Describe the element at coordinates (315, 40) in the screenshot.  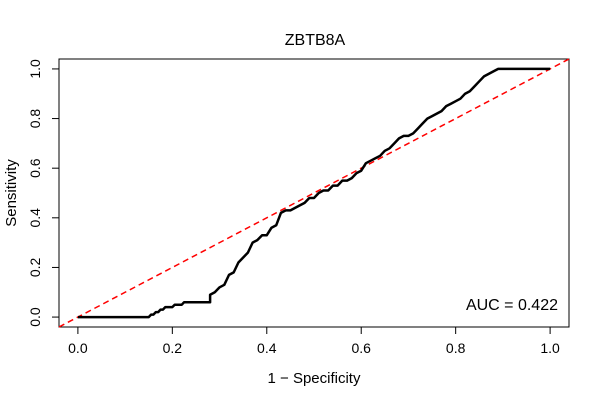
I see `chart-title: ZBTB8A` at that location.